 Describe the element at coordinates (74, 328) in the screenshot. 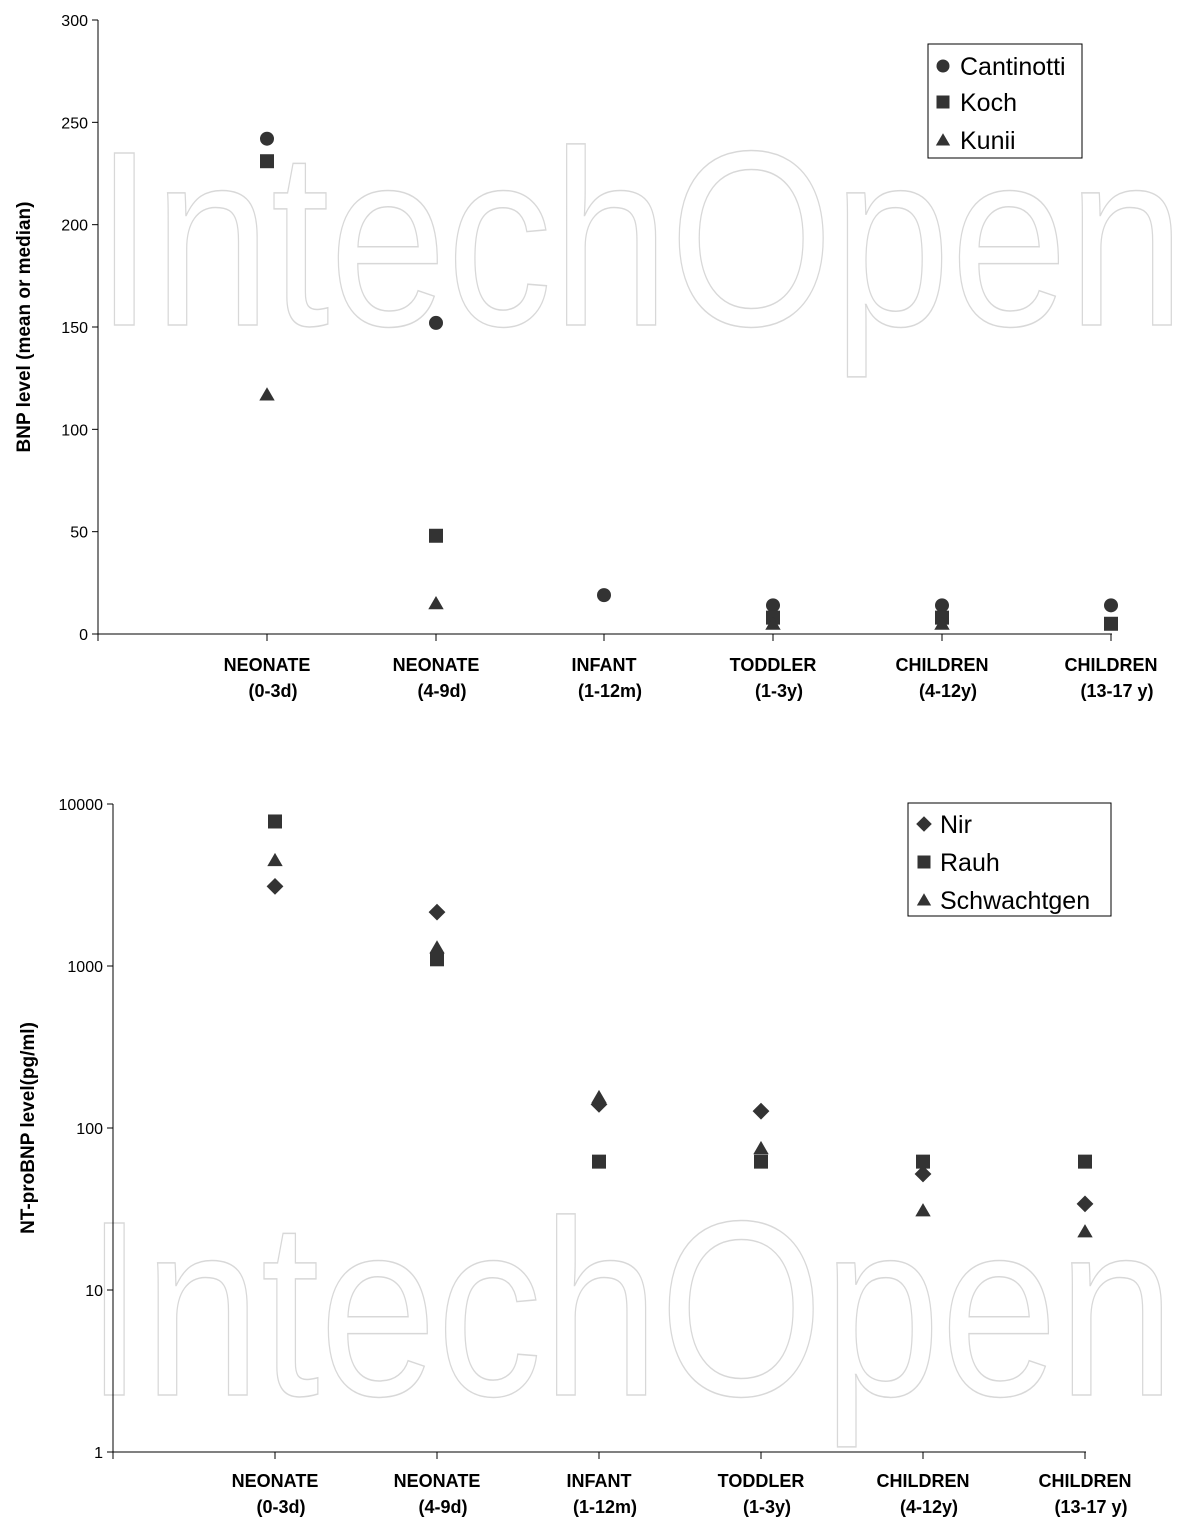

I see `y-tick-label: 150` at that location.